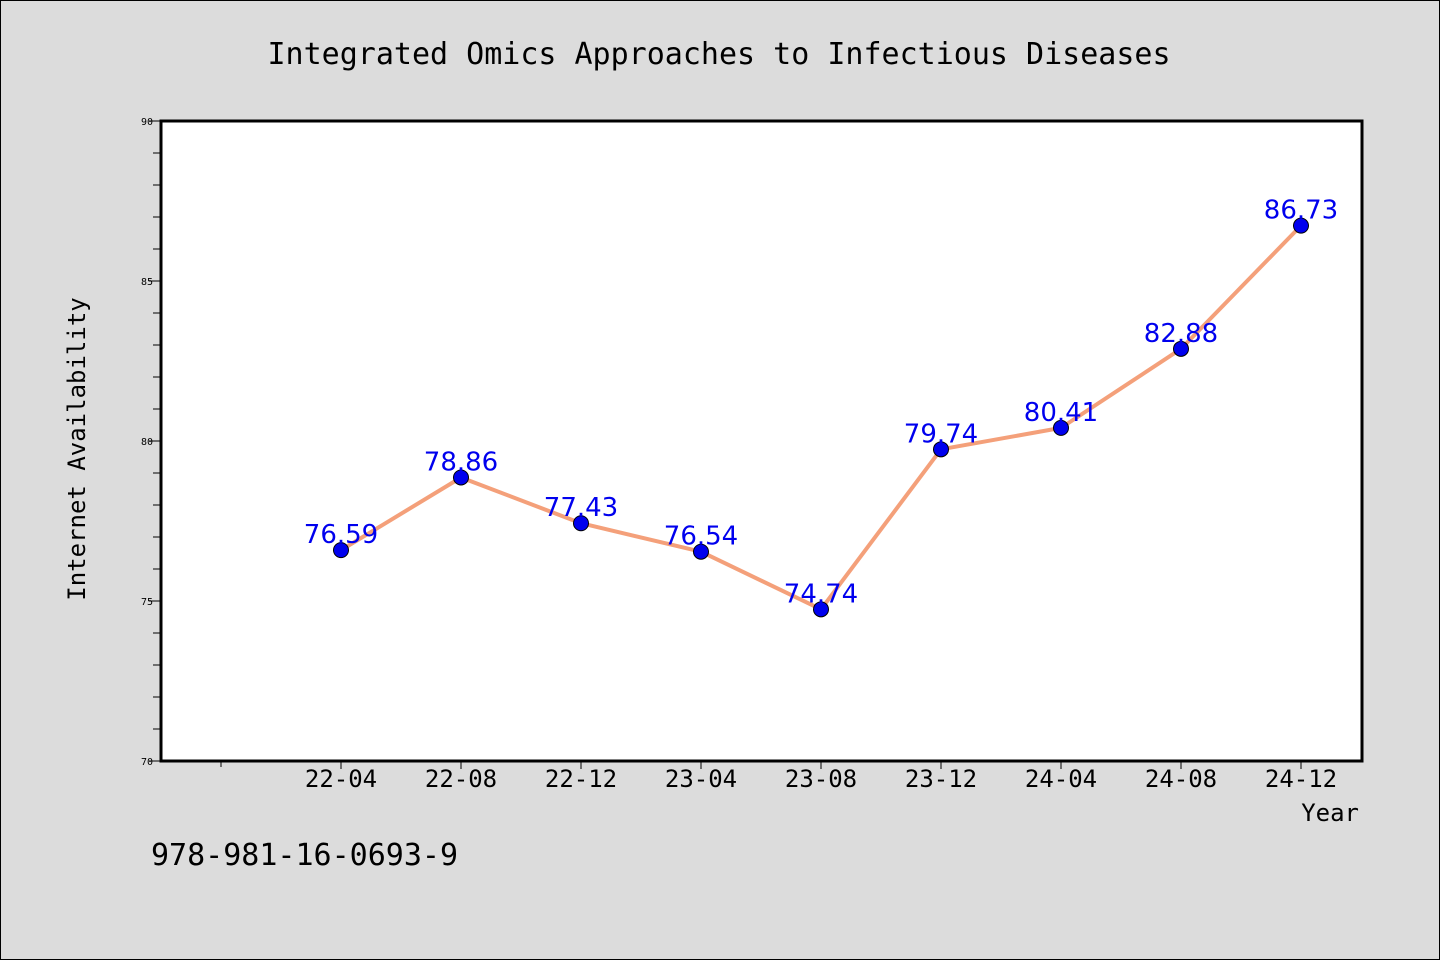 The image size is (1440, 960). Describe the element at coordinates (461, 462) in the screenshot. I see `data-label: 78.86` at that location.